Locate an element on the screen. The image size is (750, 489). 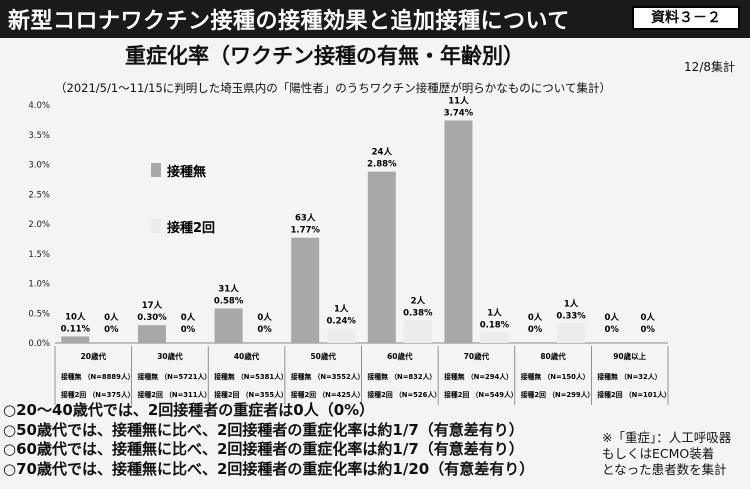
n-label-unvaccinated: 接種無 （N=5721人） is located at coordinates (174, 376).